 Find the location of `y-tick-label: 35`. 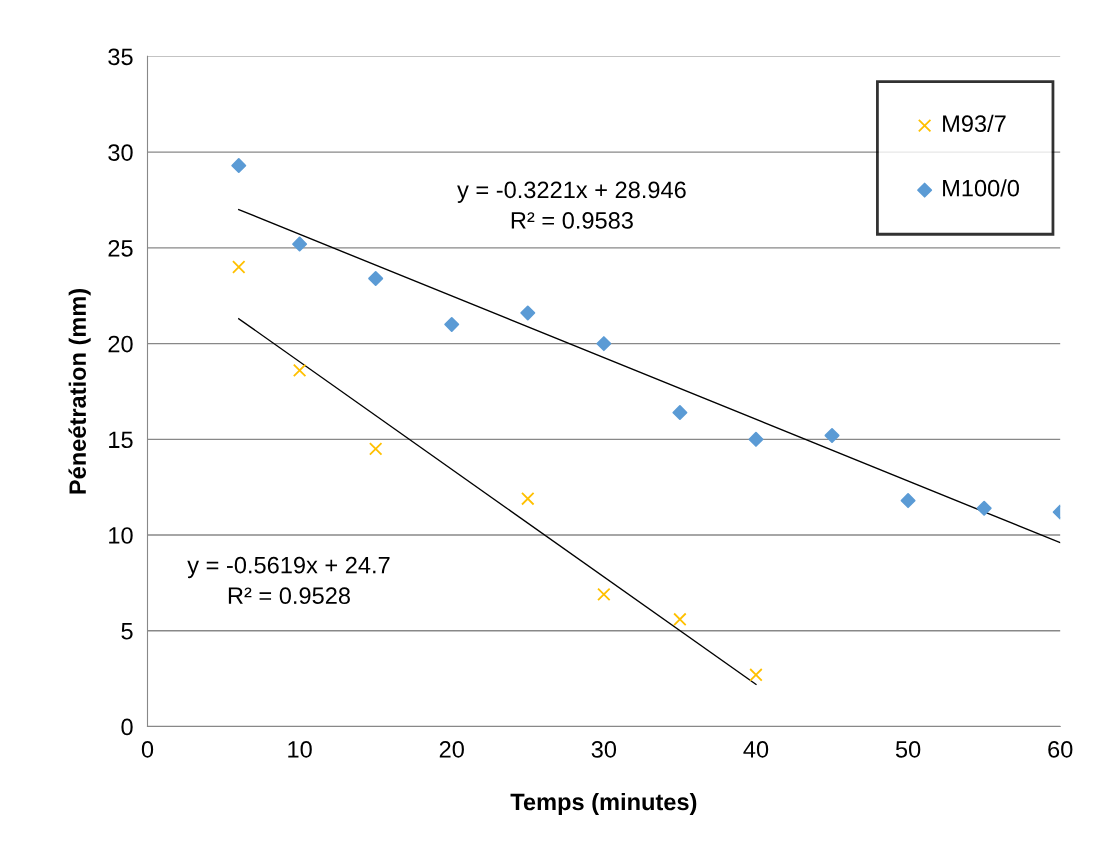

y-tick-label: 35 is located at coordinates (120, 57).